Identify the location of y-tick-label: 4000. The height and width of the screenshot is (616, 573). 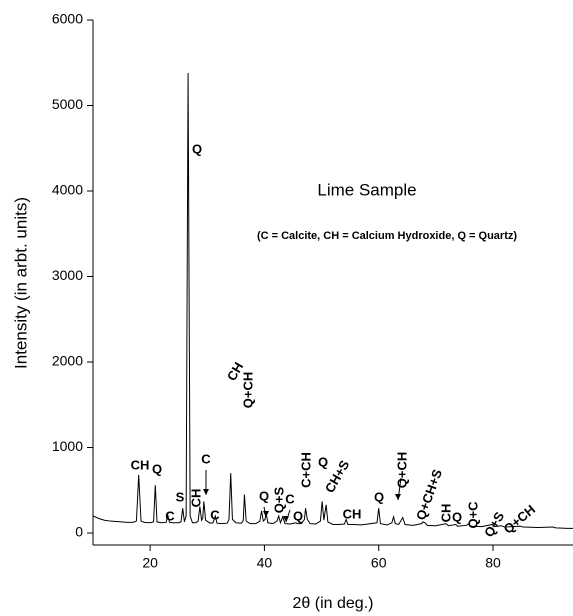
(67, 190).